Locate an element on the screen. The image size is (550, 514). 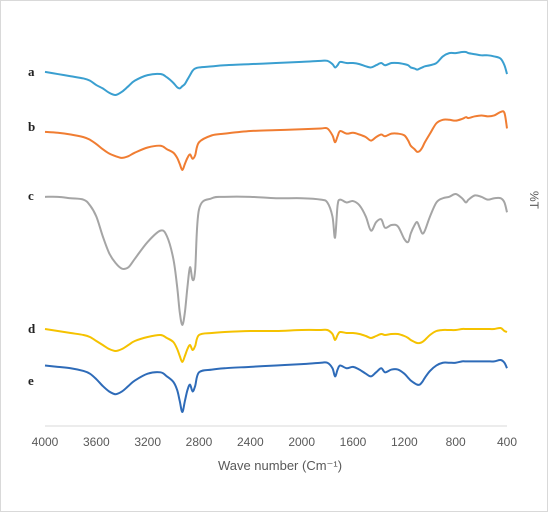
x-tick-label: 400 is located at coordinates (507, 442).